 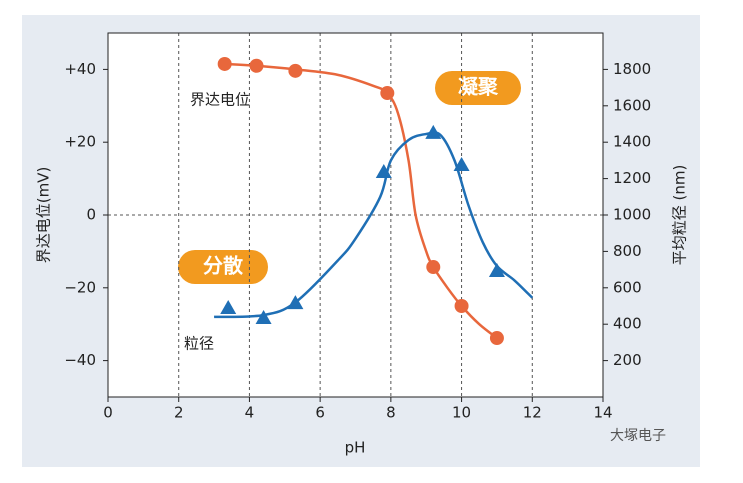 I want to click on y-tick-label: +40, so click(x=80, y=69).